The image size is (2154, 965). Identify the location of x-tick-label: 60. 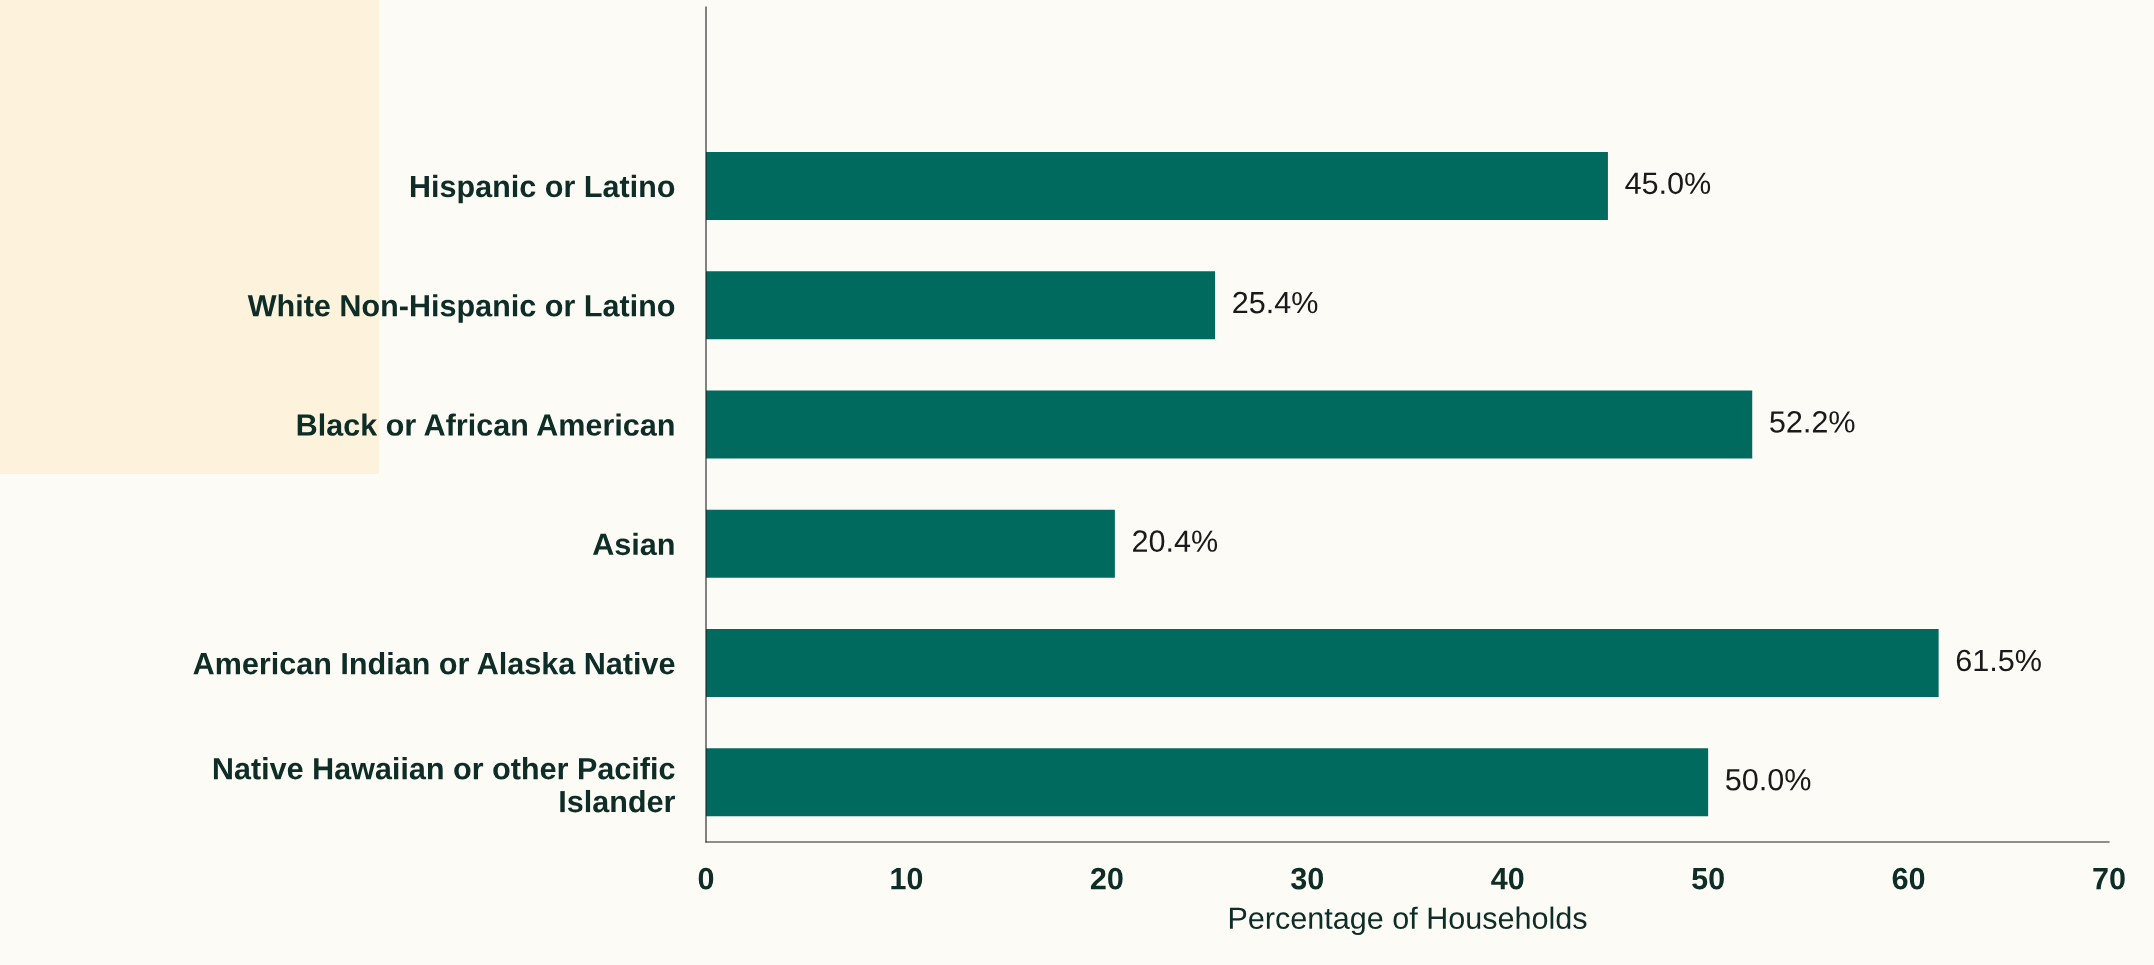
(1908, 878).